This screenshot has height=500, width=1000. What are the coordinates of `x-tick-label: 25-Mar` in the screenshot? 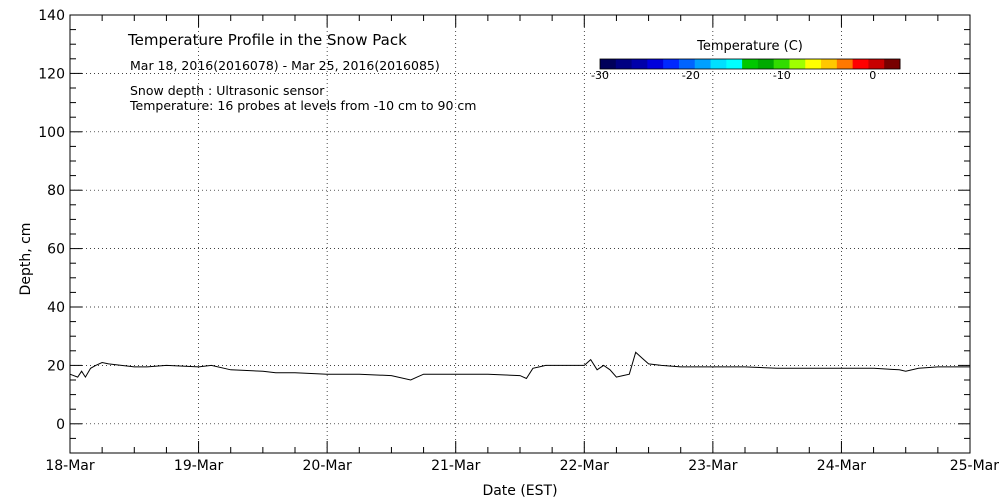 It's located at (975, 466).